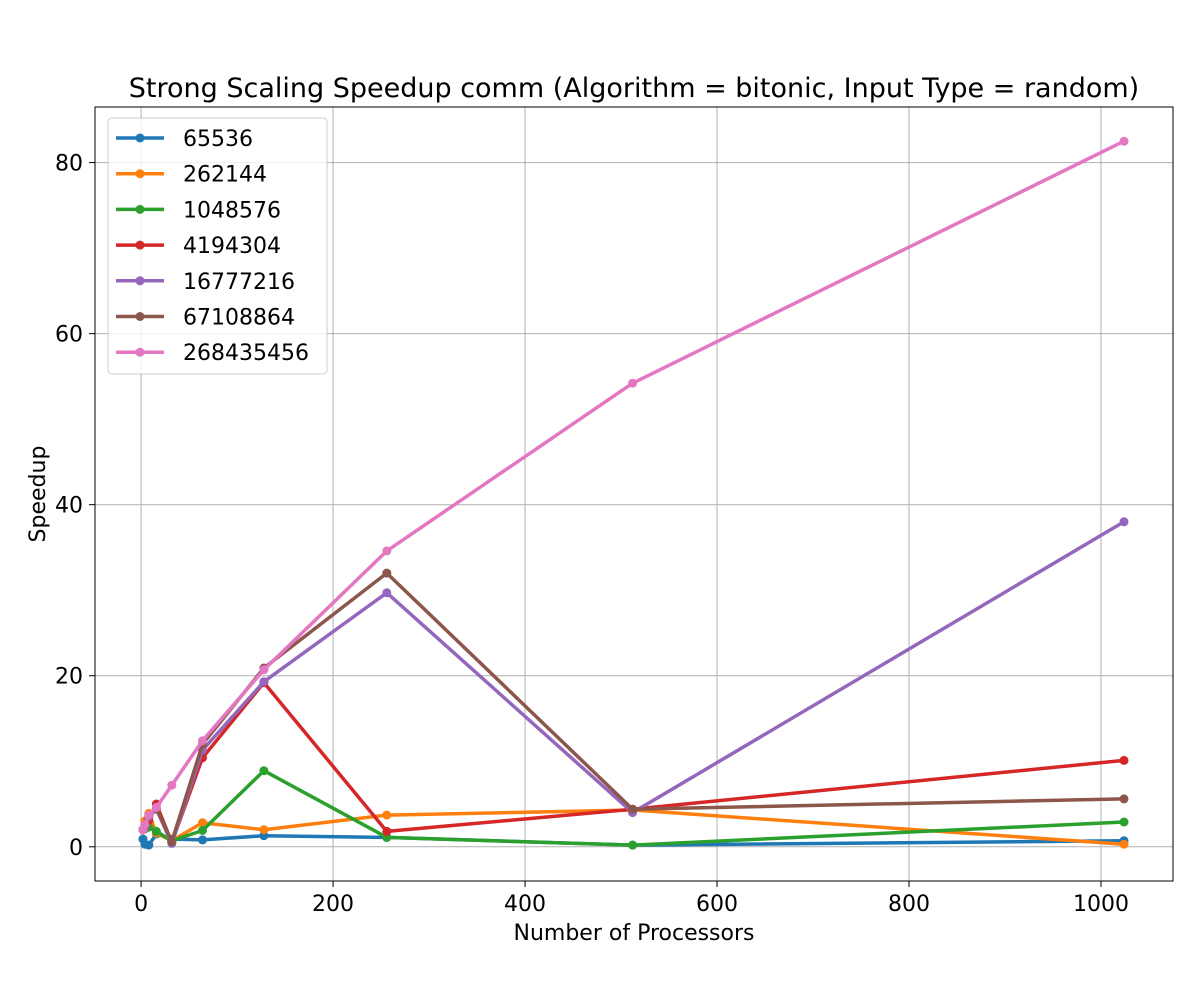 The width and height of the screenshot is (1200, 1000). Describe the element at coordinates (225, 175) in the screenshot. I see `legend-label: 262144` at that location.